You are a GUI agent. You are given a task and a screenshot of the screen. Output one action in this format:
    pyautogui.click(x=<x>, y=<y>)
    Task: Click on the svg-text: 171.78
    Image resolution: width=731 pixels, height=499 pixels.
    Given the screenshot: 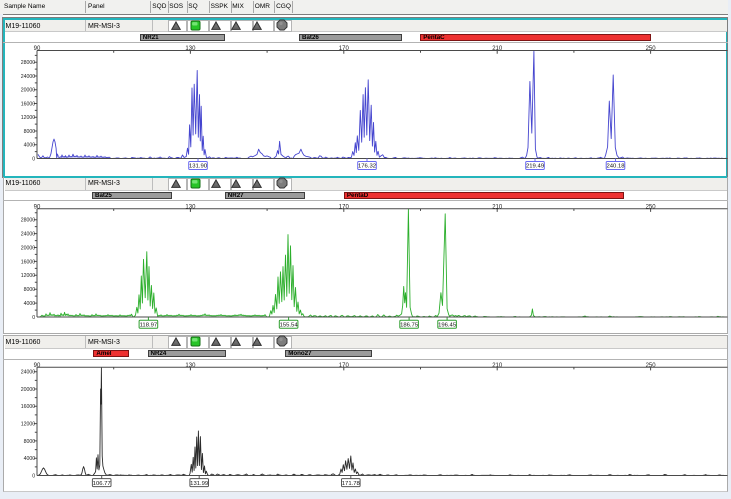 What is the action you would take?
    pyautogui.click(x=351, y=484)
    